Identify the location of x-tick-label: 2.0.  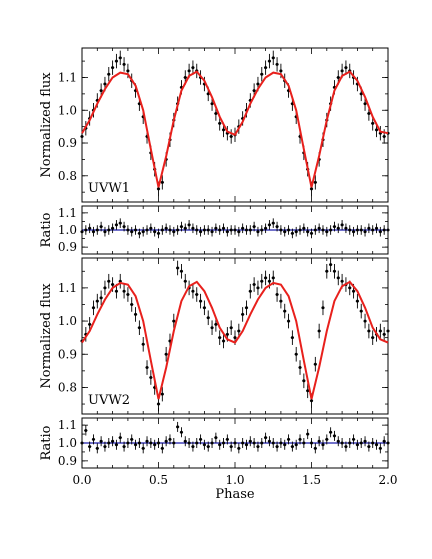
(387, 480).